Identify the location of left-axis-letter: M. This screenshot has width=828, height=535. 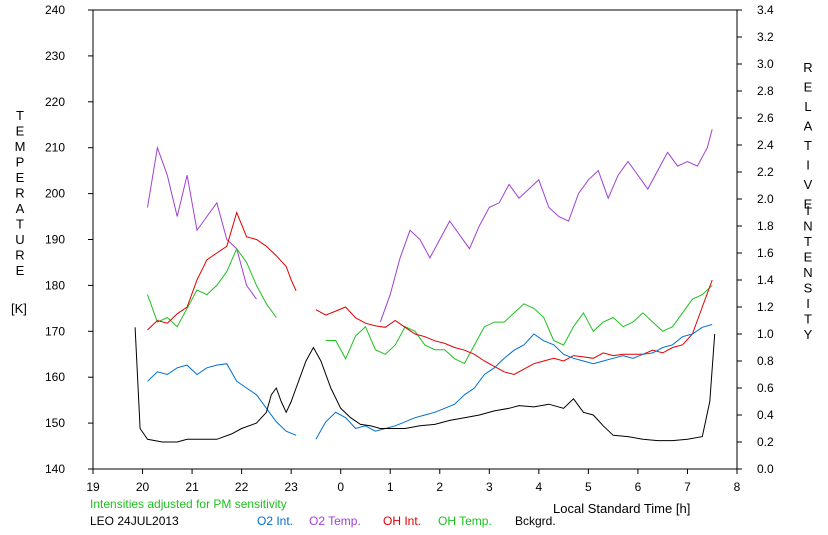
(20, 146).